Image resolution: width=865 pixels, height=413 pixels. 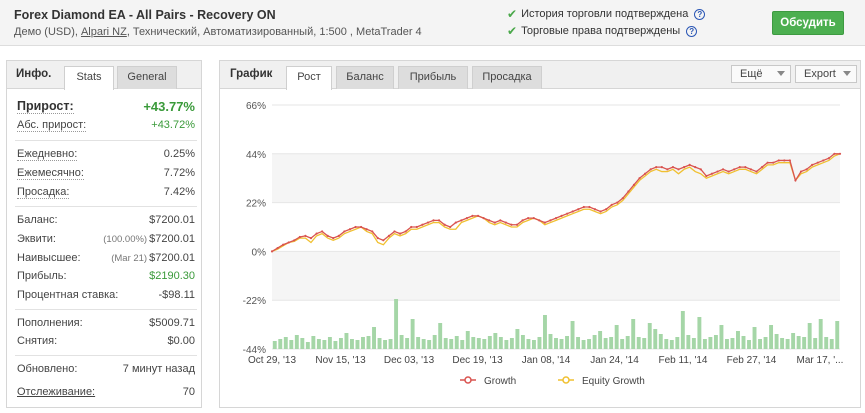 What do you see at coordinates (52, 125) in the screenshot?
I see `abs-gain-label: Абс. прирост:` at bounding box center [52, 125].